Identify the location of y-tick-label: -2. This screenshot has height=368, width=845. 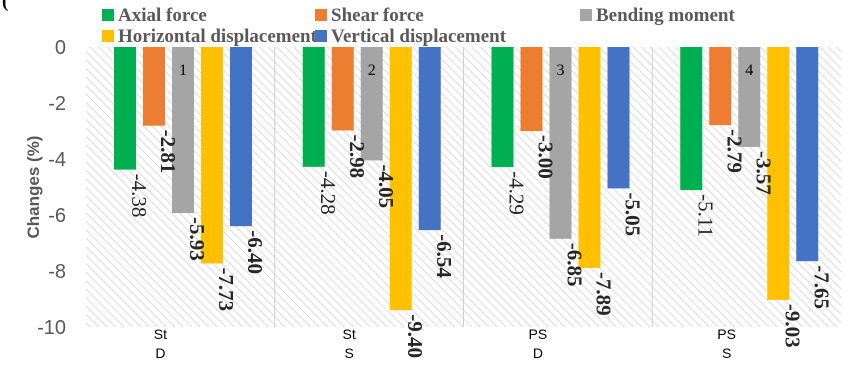
(57, 104).